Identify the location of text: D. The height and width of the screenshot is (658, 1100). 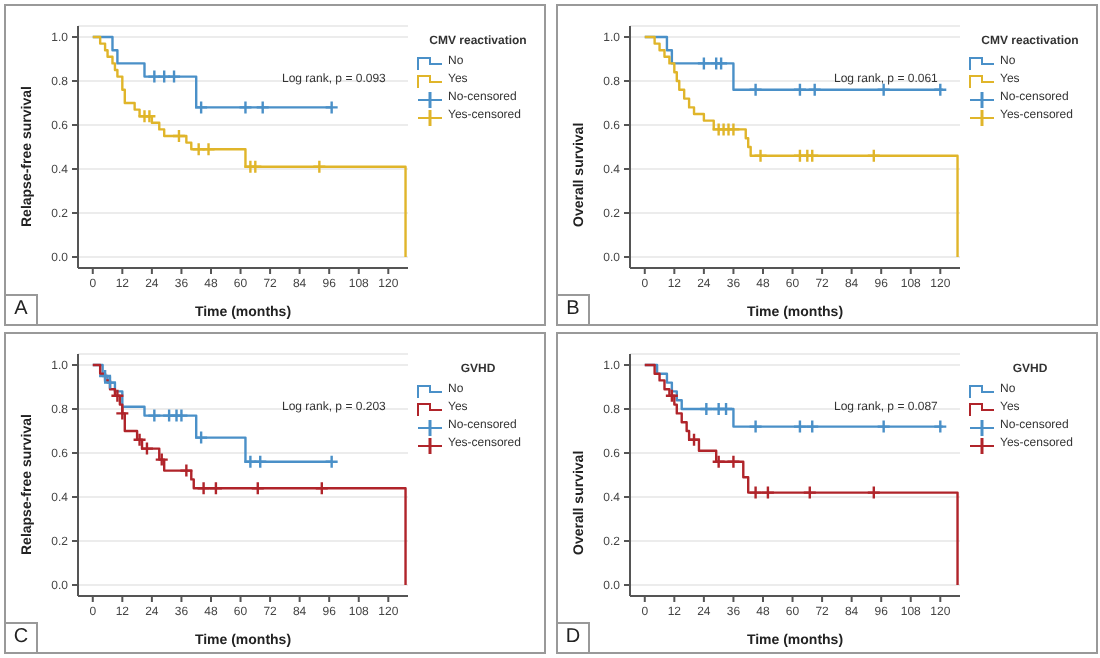
(574, 637).